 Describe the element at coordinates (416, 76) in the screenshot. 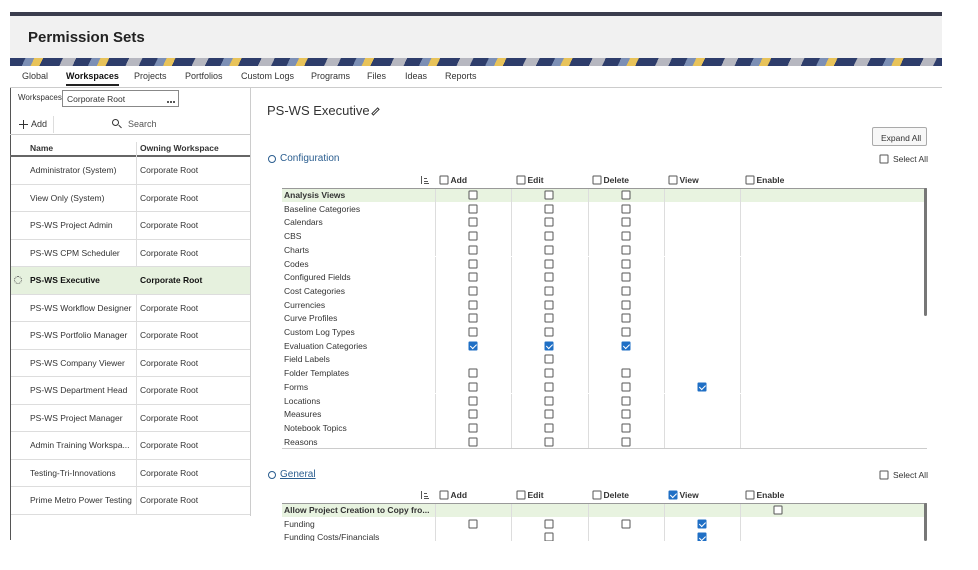

I see `tab: Ideas` at that location.